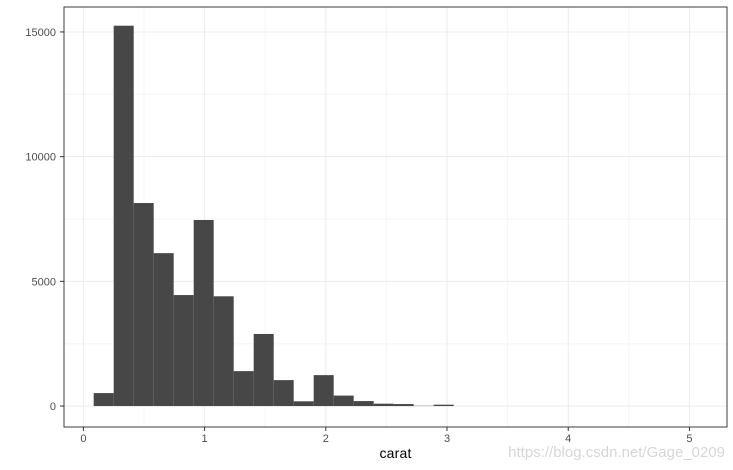  What do you see at coordinates (689, 439) in the screenshot?
I see `x-tick-label: 5` at bounding box center [689, 439].